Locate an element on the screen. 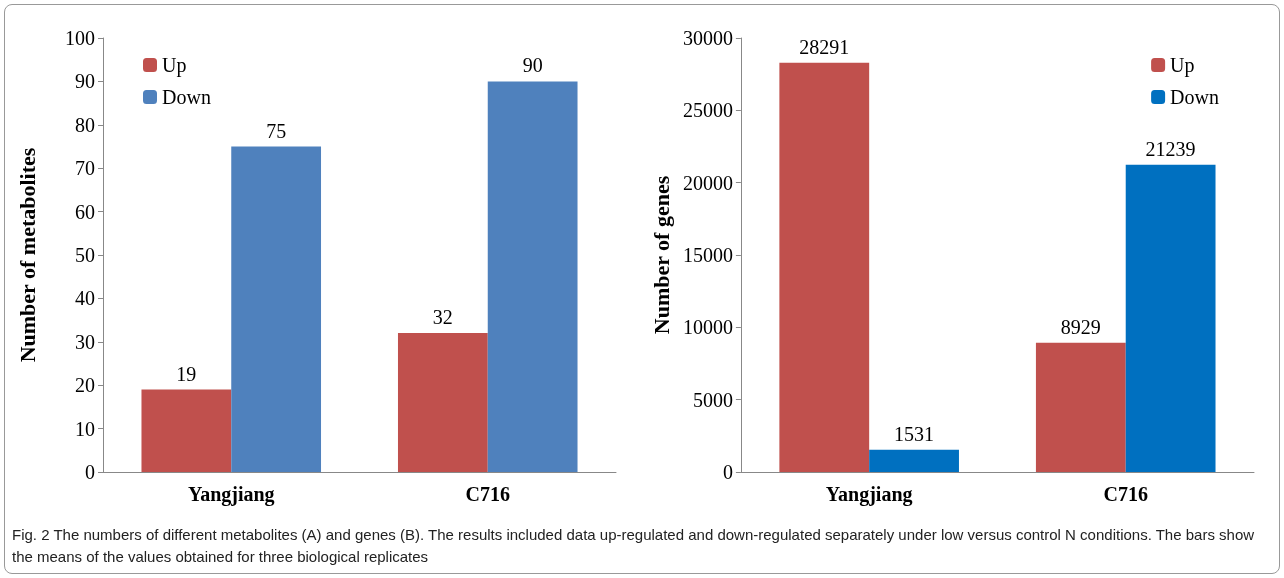 The height and width of the screenshot is (578, 1284). y-tick-label: 60 is located at coordinates (85, 211).